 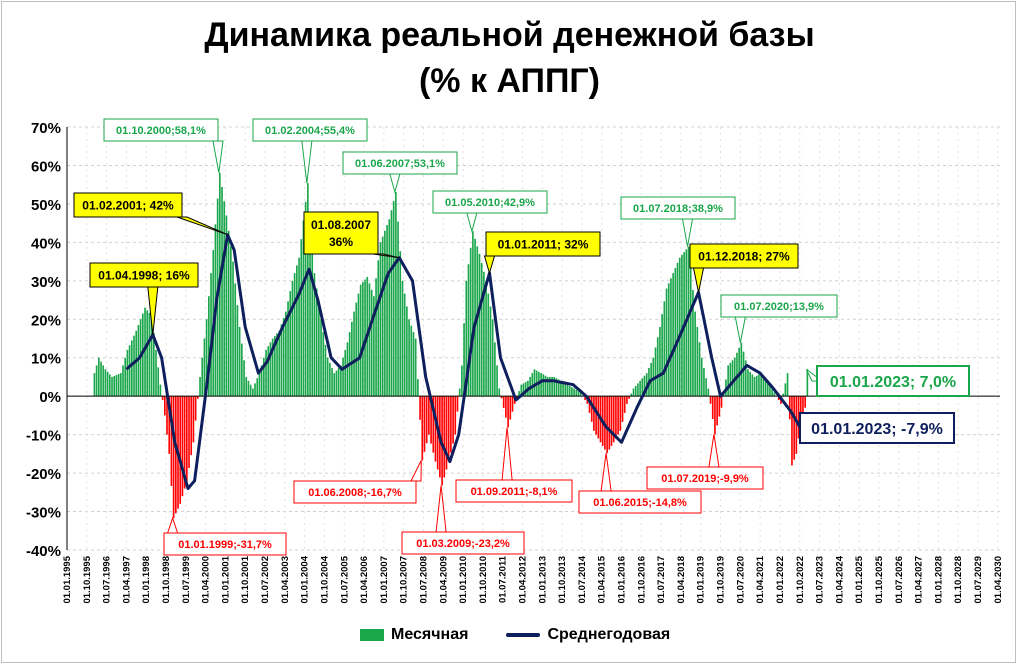 I want to click on x-tick-label: 01.04.2030, so click(x=998, y=580).